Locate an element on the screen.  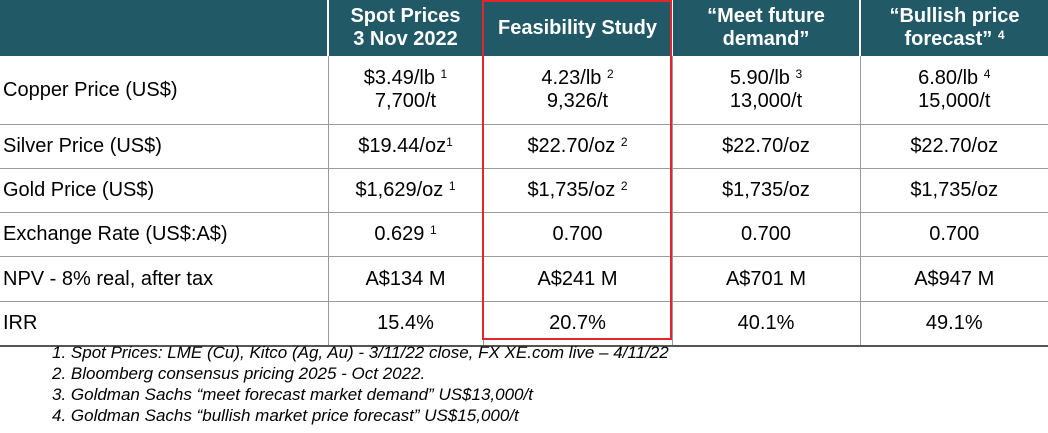
table-cell: 0.629 1 is located at coordinates (405, 234).